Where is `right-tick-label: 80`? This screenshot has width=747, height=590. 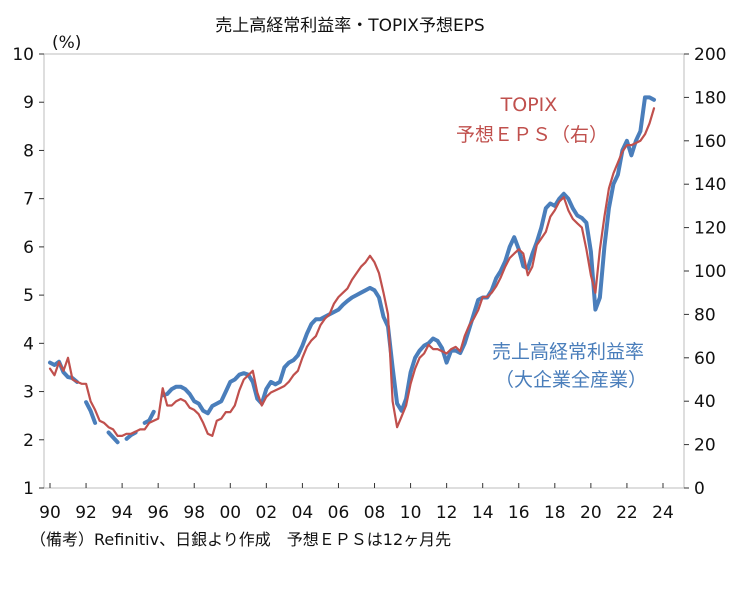
right-tick-label: 80 is located at coordinates (705, 315).